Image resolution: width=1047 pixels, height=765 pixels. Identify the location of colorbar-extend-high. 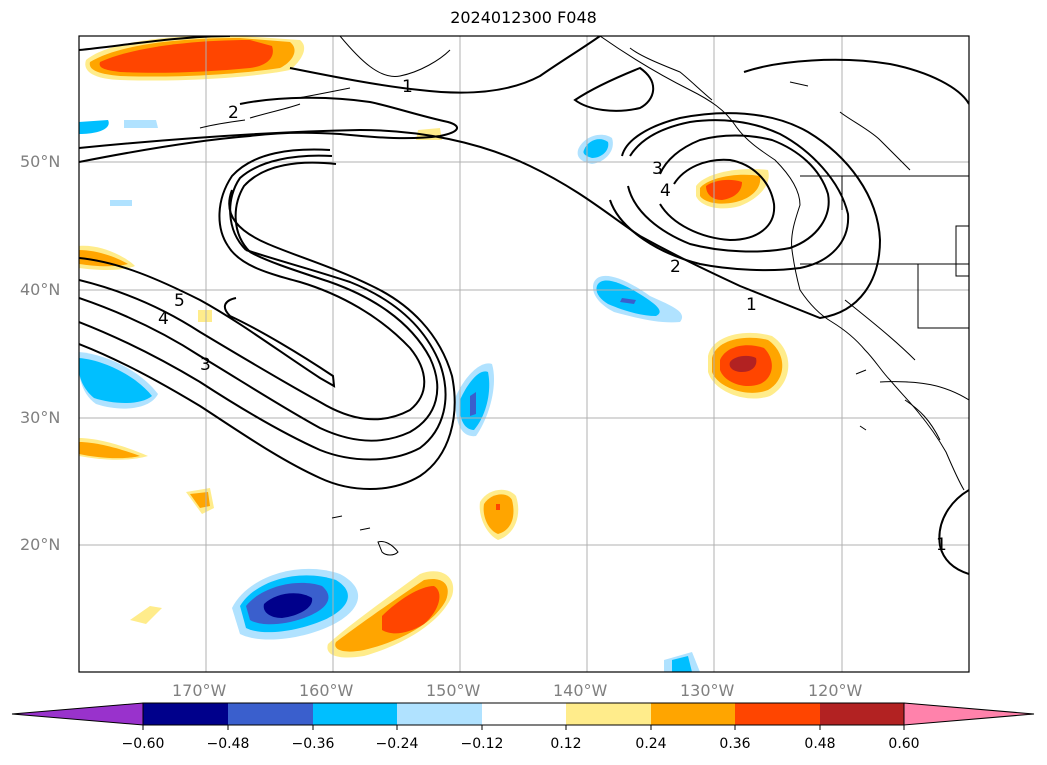
(969, 714).